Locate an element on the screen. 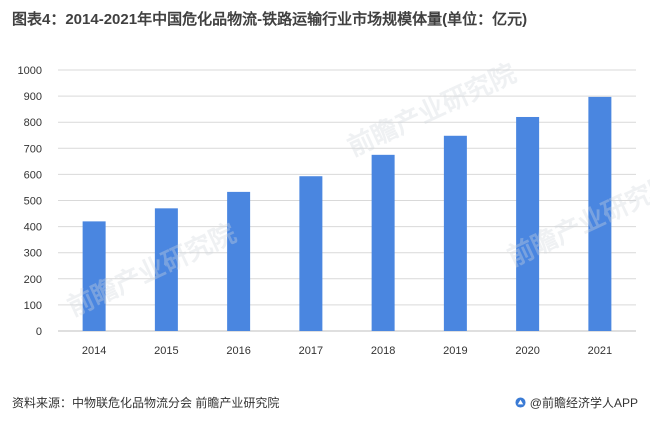  x-tick-label: 2021 is located at coordinates (600, 351).